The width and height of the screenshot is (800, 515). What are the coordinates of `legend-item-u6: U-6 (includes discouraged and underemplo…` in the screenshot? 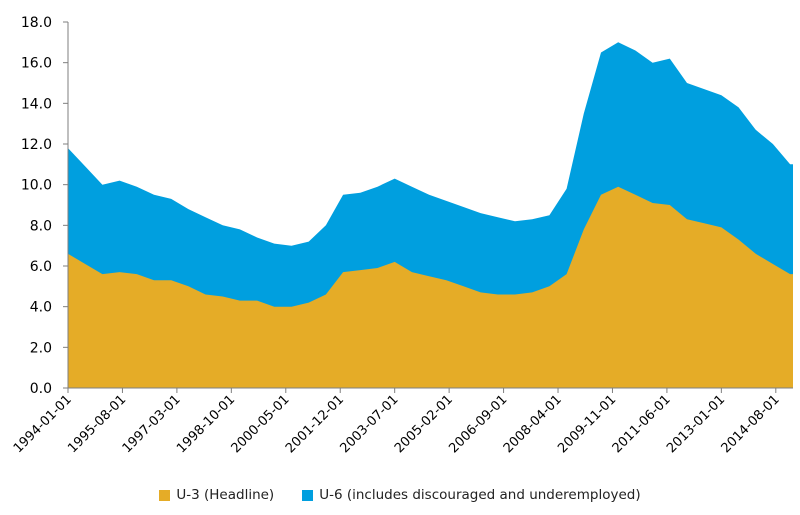 It's located at (471, 495).